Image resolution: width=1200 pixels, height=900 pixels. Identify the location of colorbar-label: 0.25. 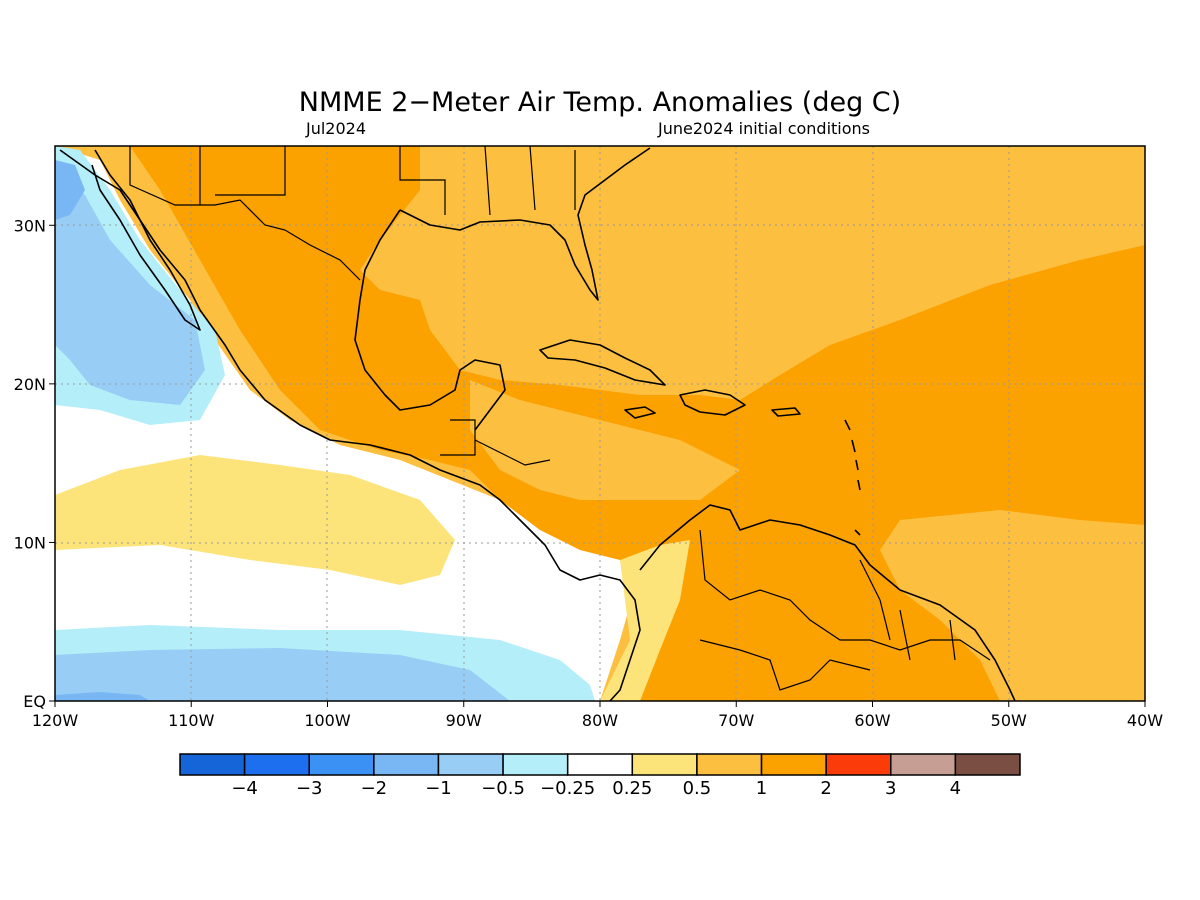
(632, 788).